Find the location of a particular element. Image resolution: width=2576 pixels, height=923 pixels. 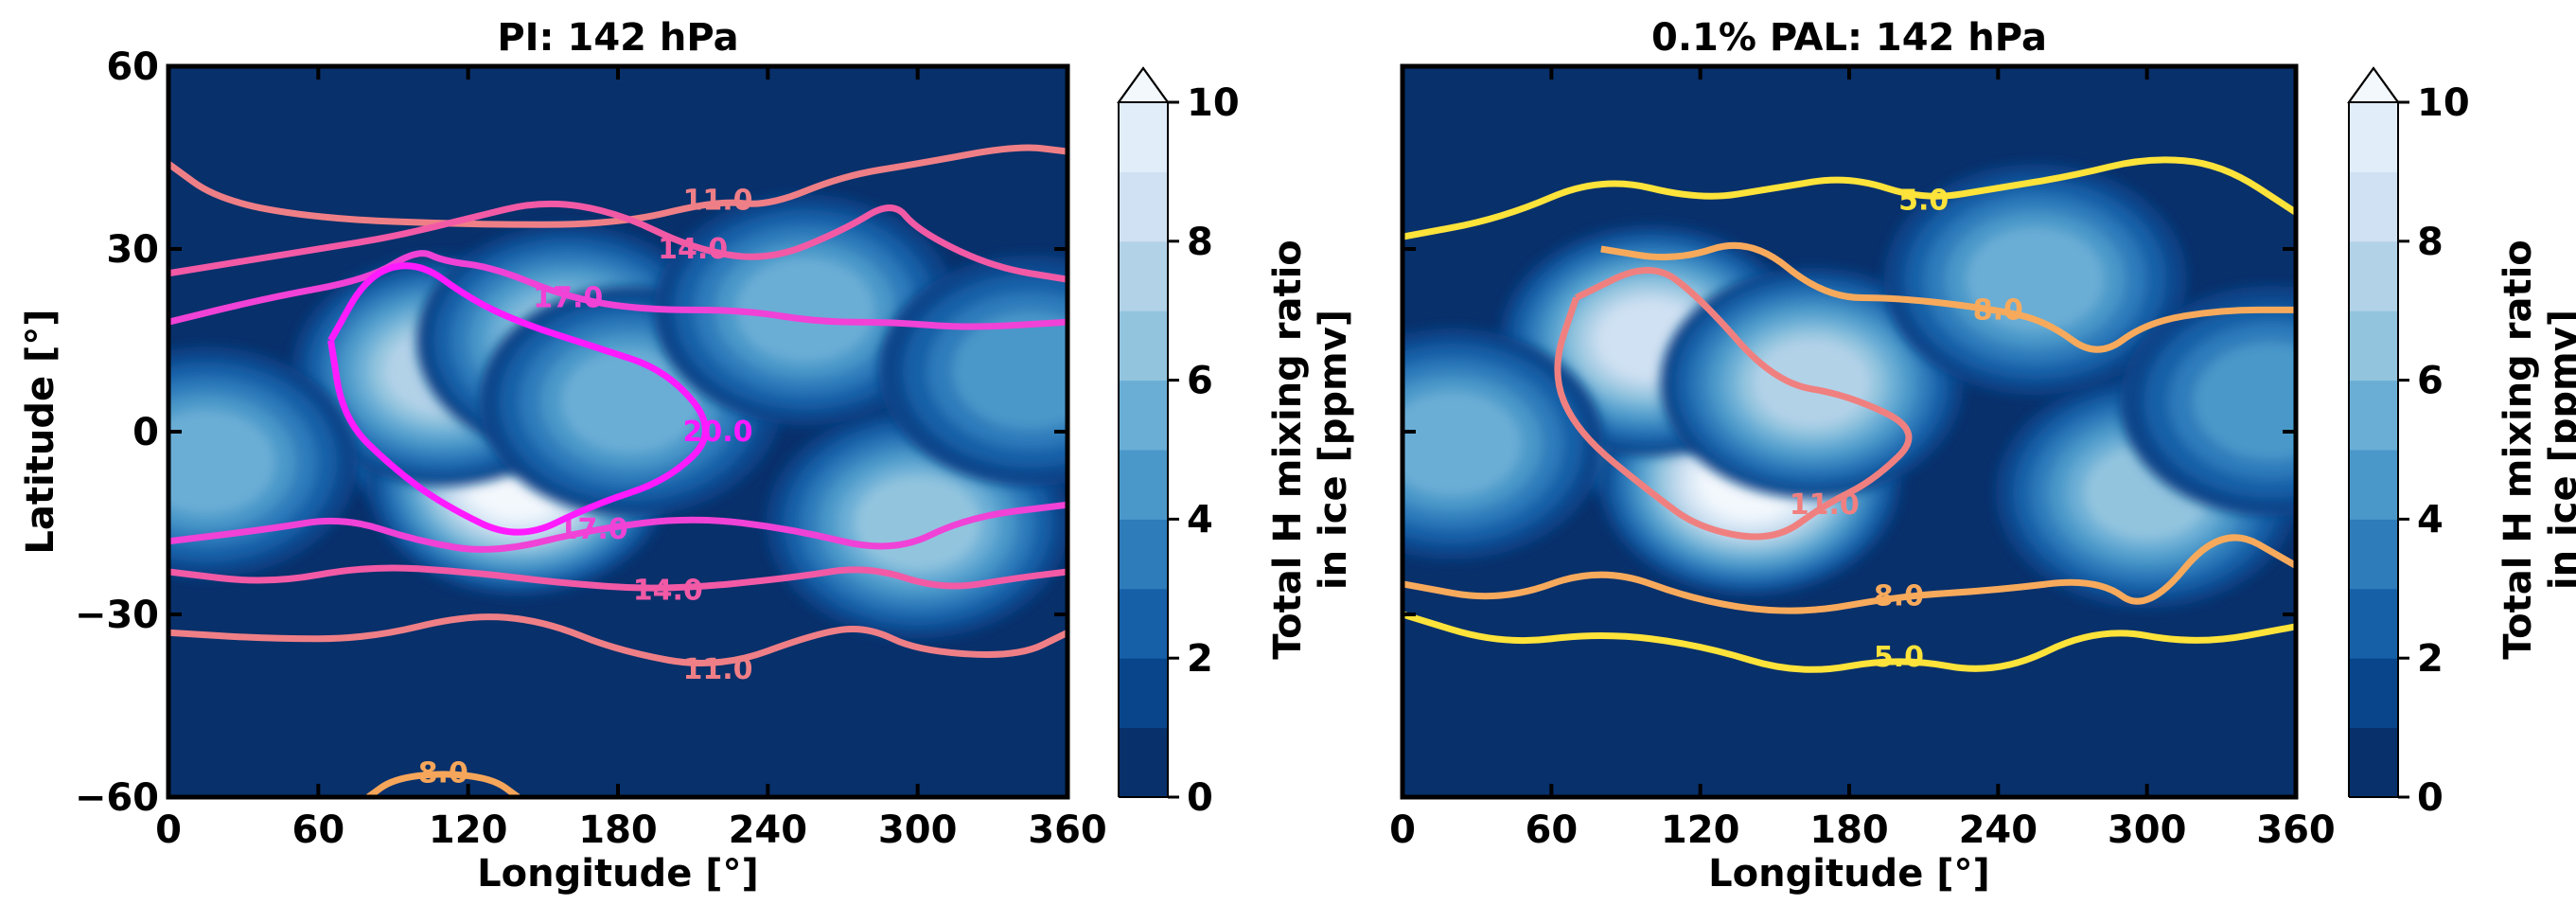

contour-label: 17.0 is located at coordinates (568, 297).